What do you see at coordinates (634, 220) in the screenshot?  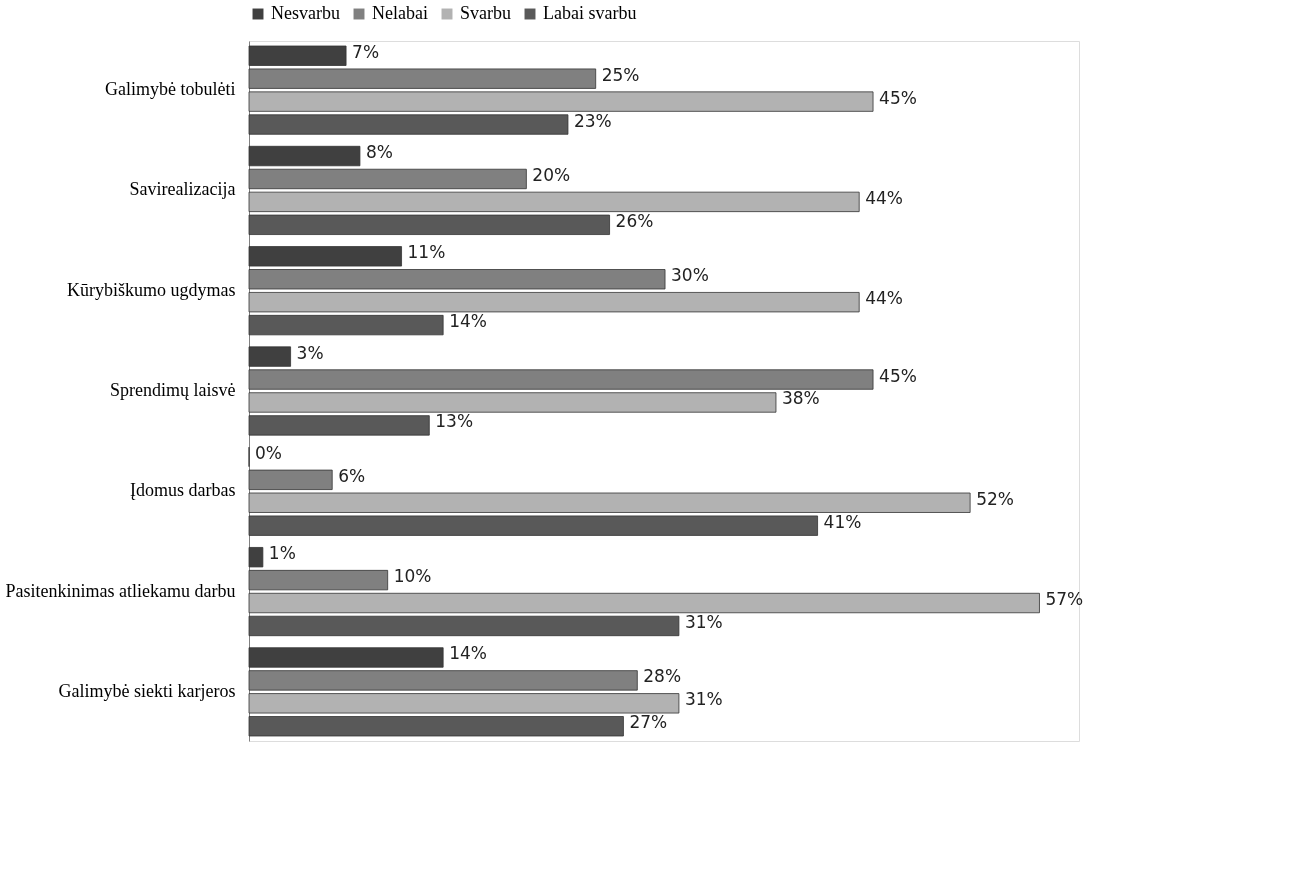 I see `data-label: 26%` at bounding box center [634, 220].